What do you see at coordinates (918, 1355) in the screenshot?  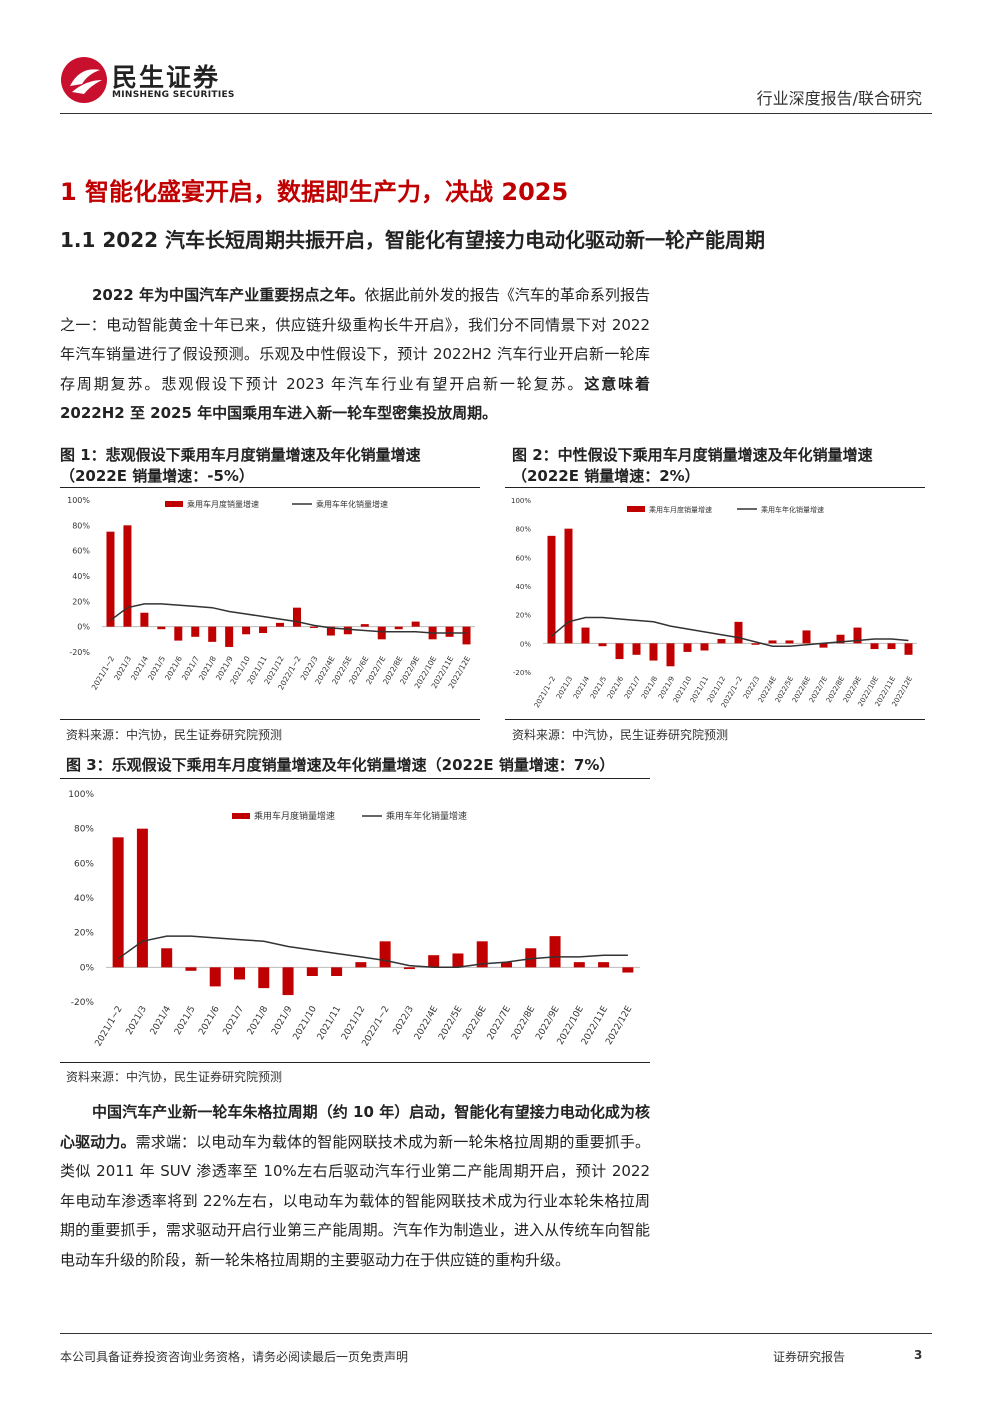 I see `page-number: 3` at bounding box center [918, 1355].